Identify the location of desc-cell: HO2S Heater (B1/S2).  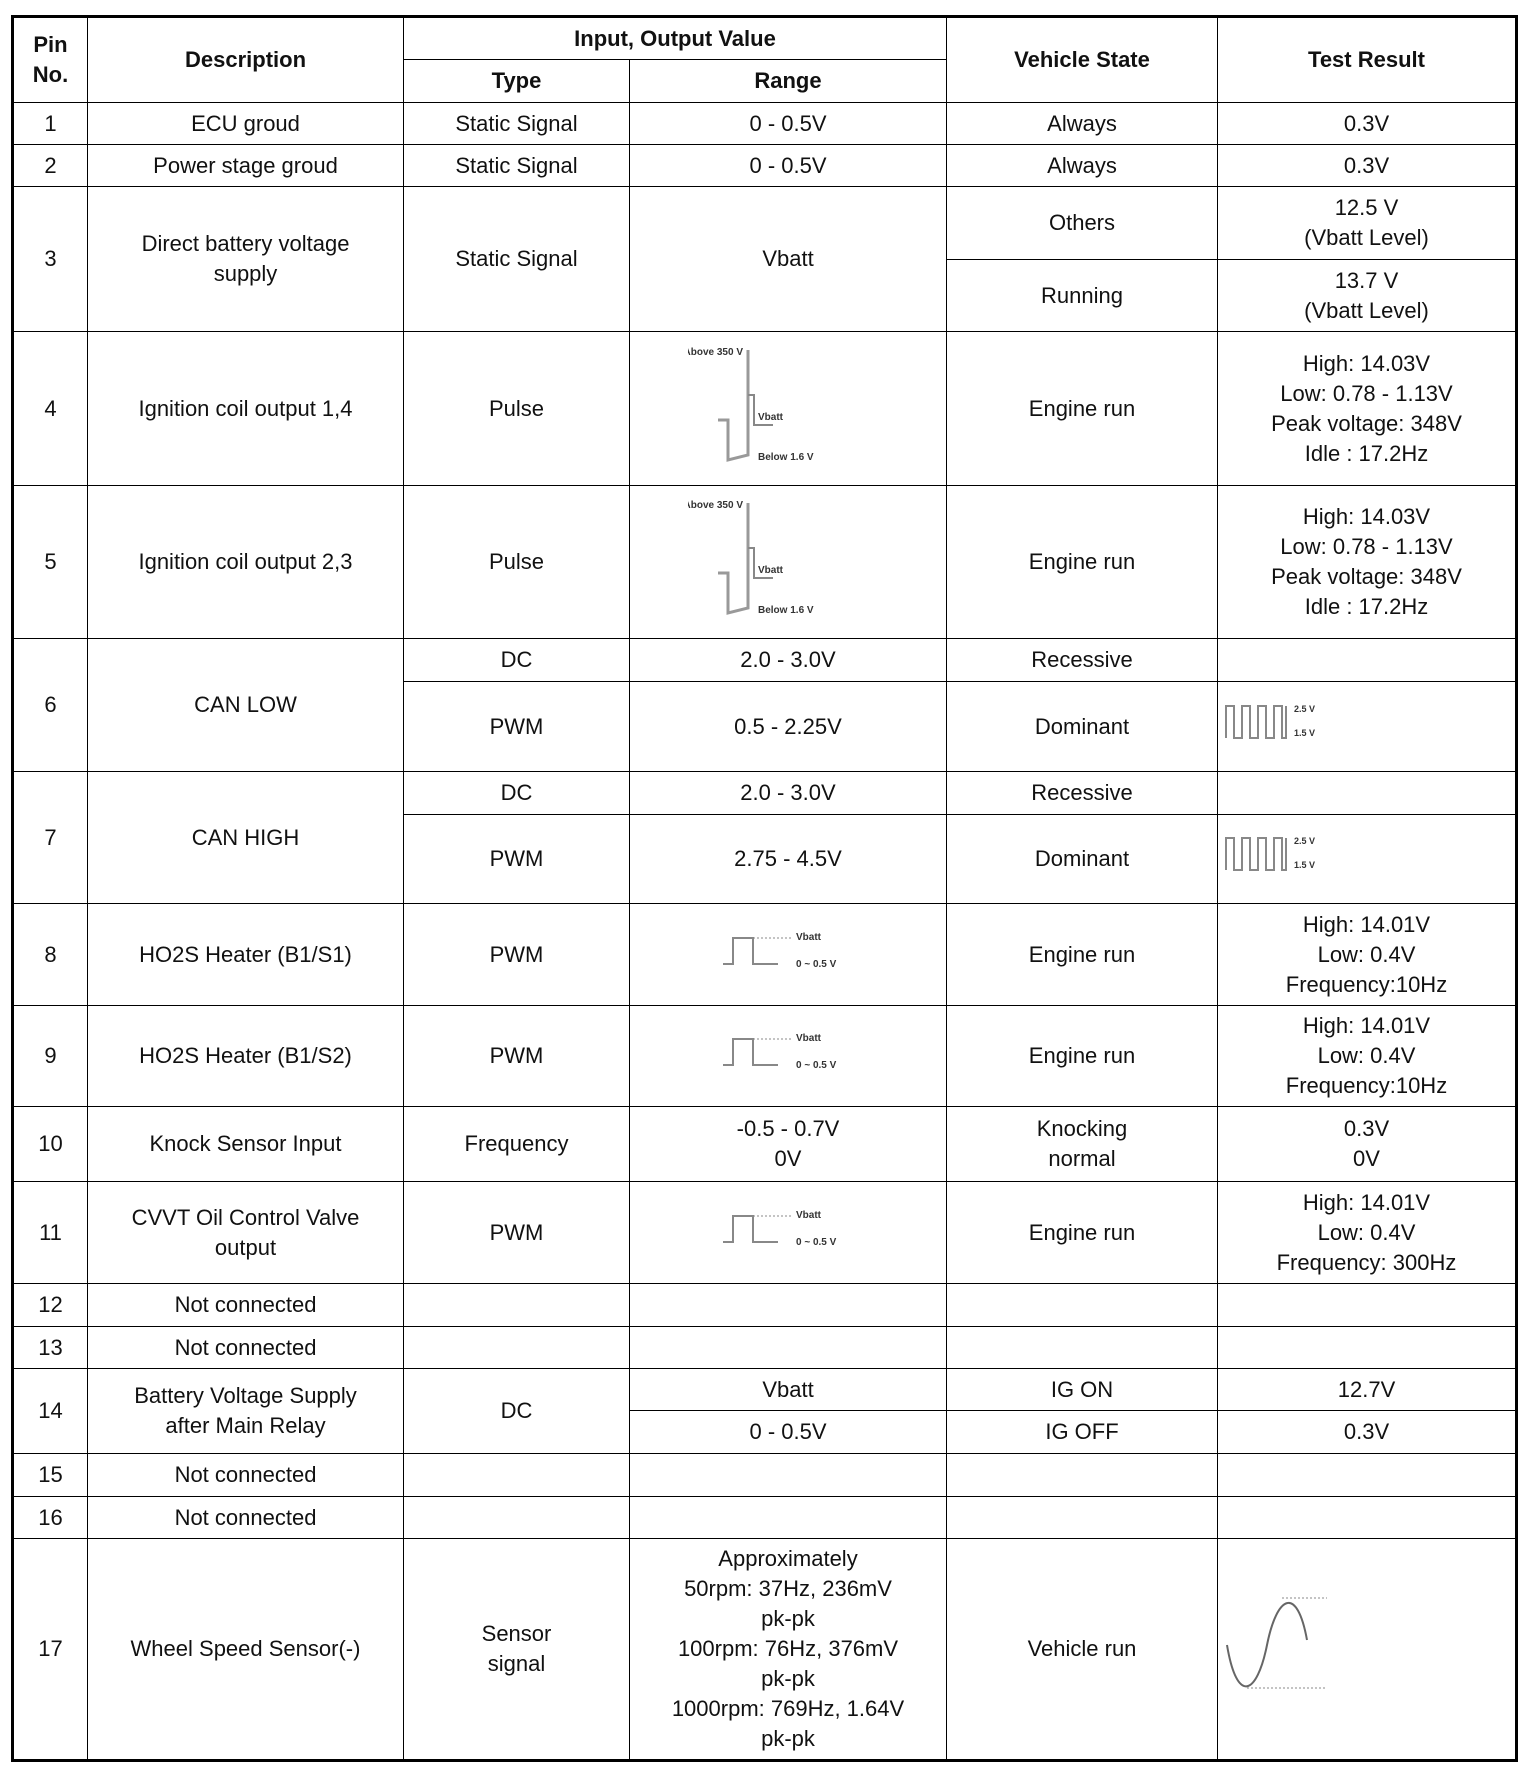
(245, 1056).